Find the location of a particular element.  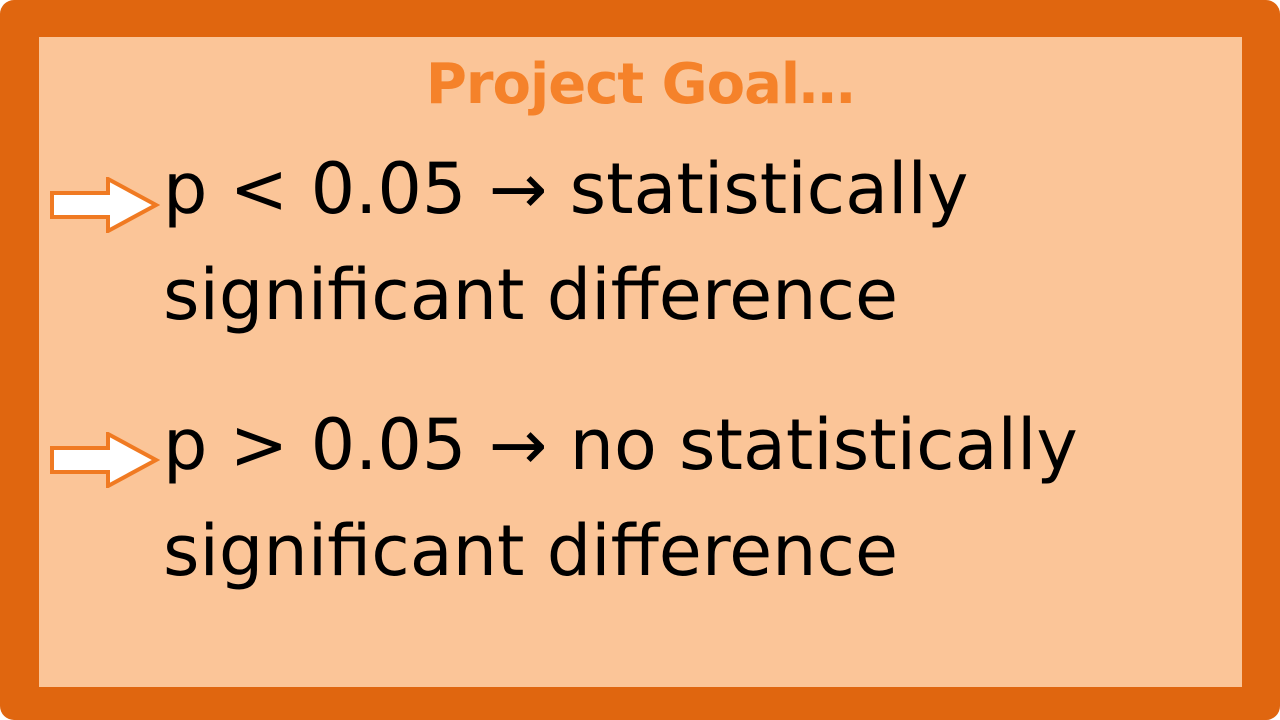

bullet-line: p < 0.05 → statistically is located at coordinates (566, 189).